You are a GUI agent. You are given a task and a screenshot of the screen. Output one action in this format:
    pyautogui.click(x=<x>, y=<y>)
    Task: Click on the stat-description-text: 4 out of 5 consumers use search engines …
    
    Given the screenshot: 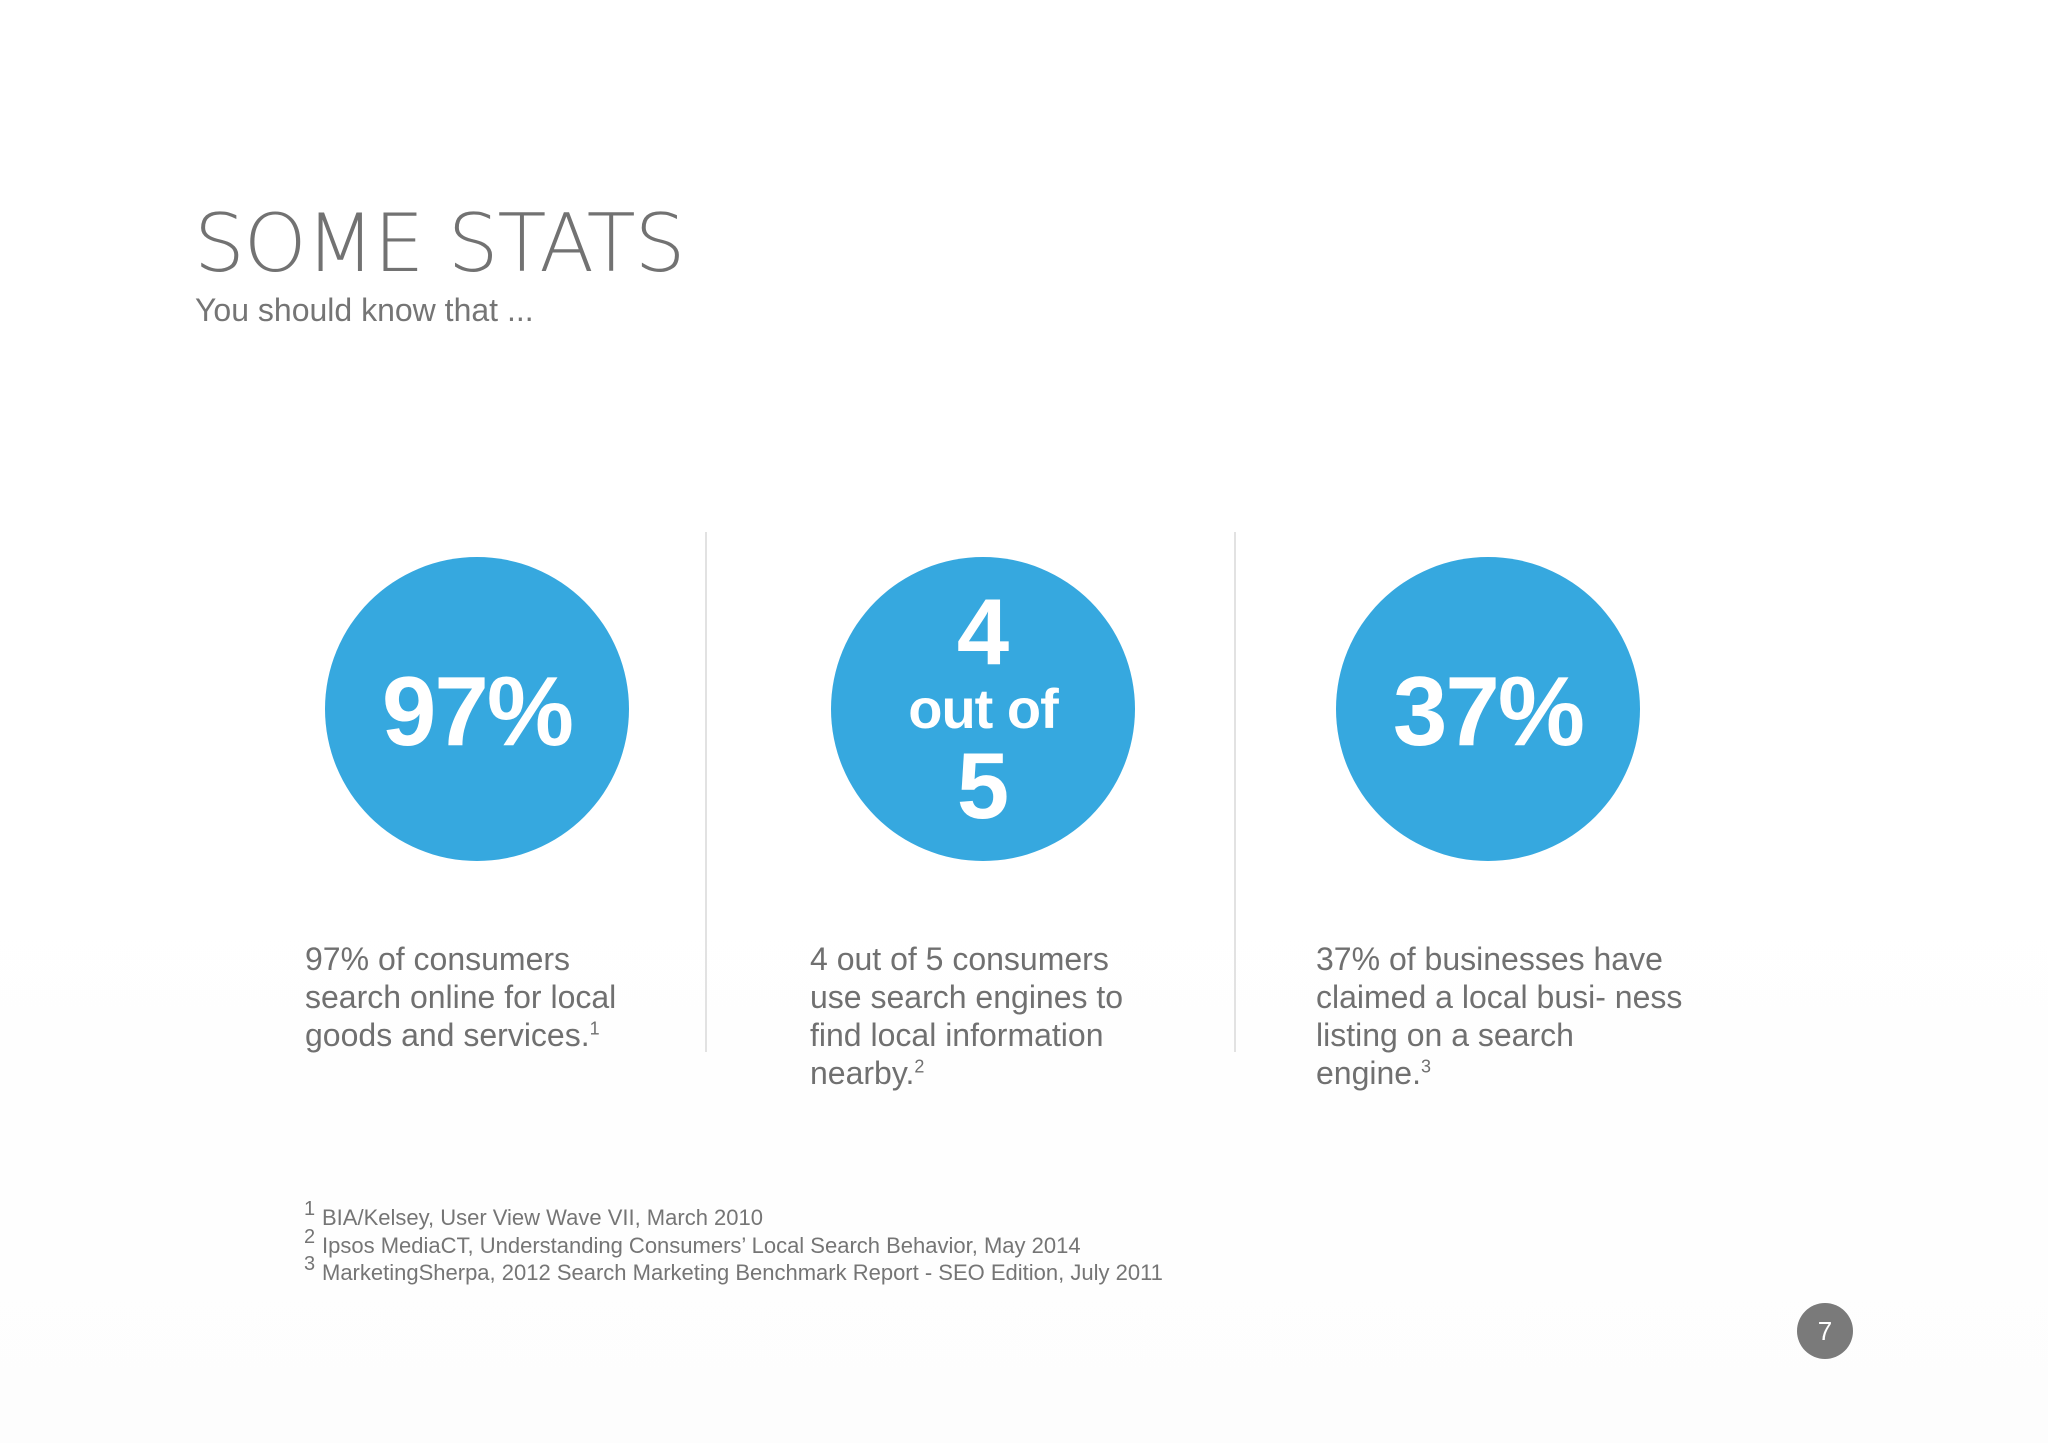 What is the action you would take?
    pyautogui.click(x=967, y=1016)
    